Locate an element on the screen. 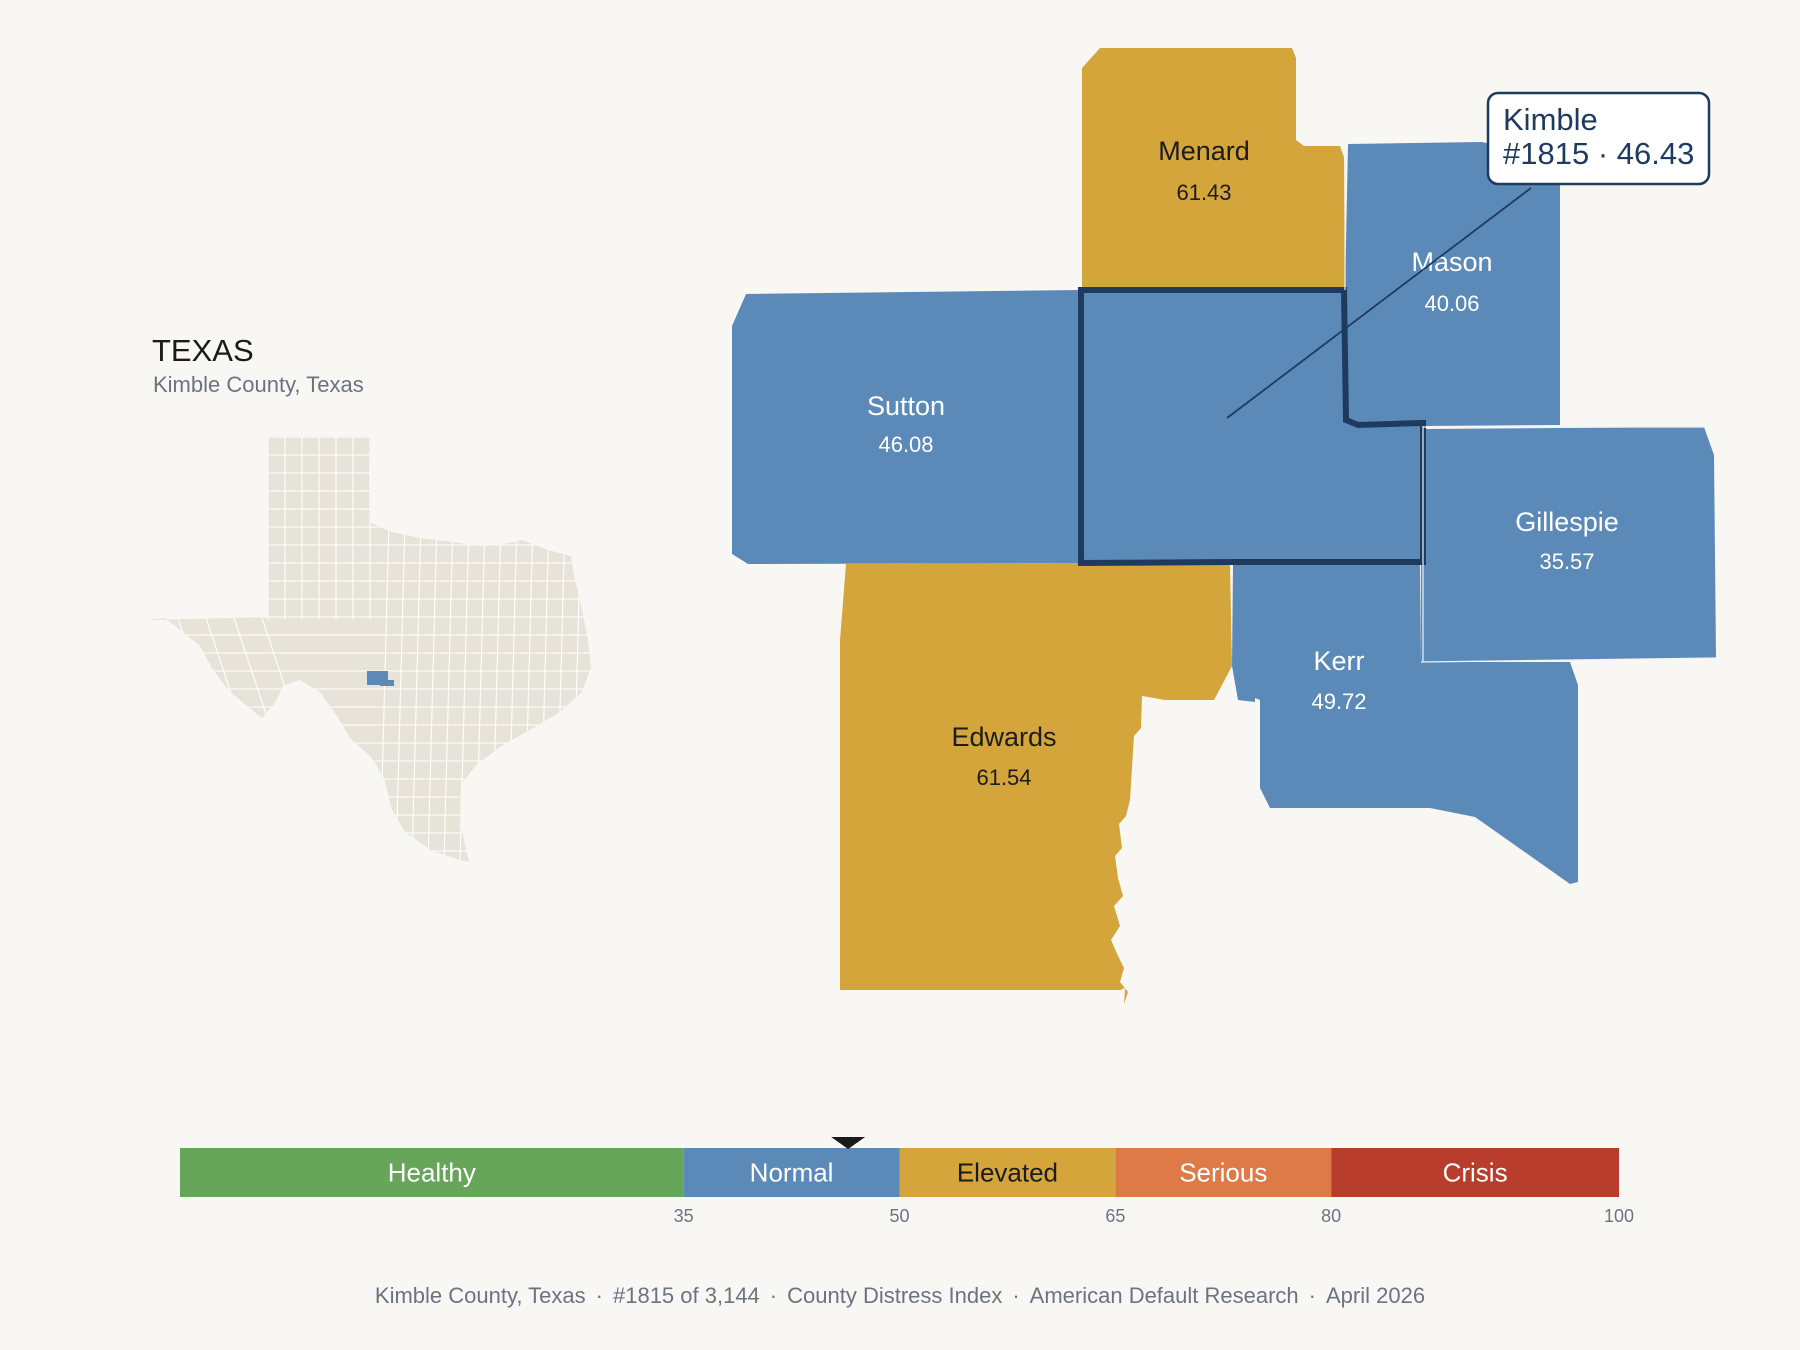 The image size is (1800, 1350). inset-subtitle: Kimble County, Texas is located at coordinates (258, 384).